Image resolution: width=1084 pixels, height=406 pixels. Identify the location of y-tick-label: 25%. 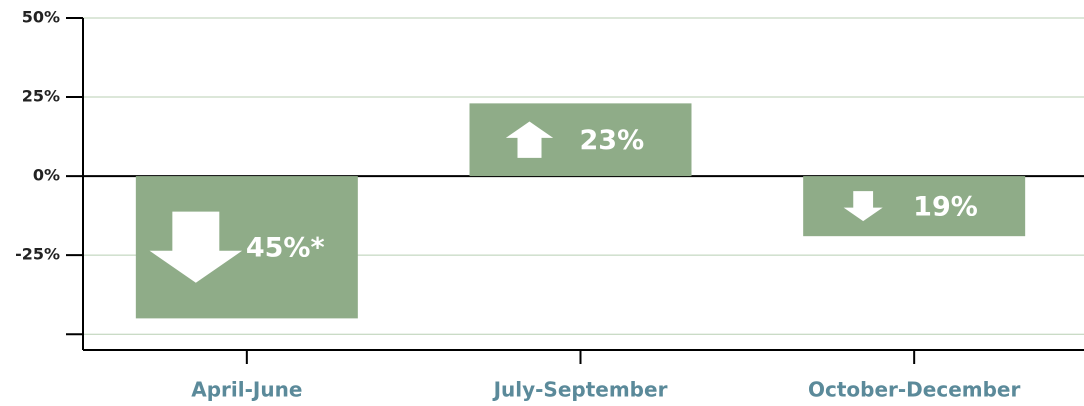
(41, 96).